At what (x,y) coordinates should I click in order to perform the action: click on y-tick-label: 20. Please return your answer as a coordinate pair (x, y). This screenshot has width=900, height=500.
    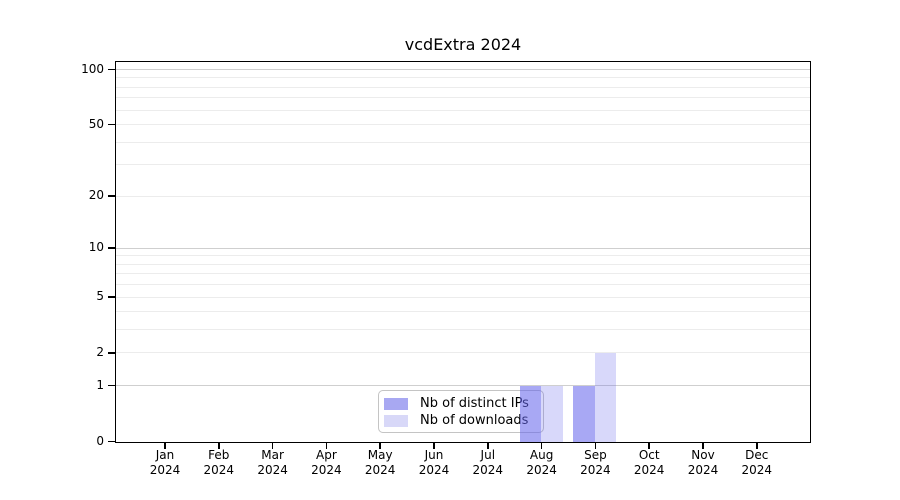
    Looking at the image, I should click on (96, 195).